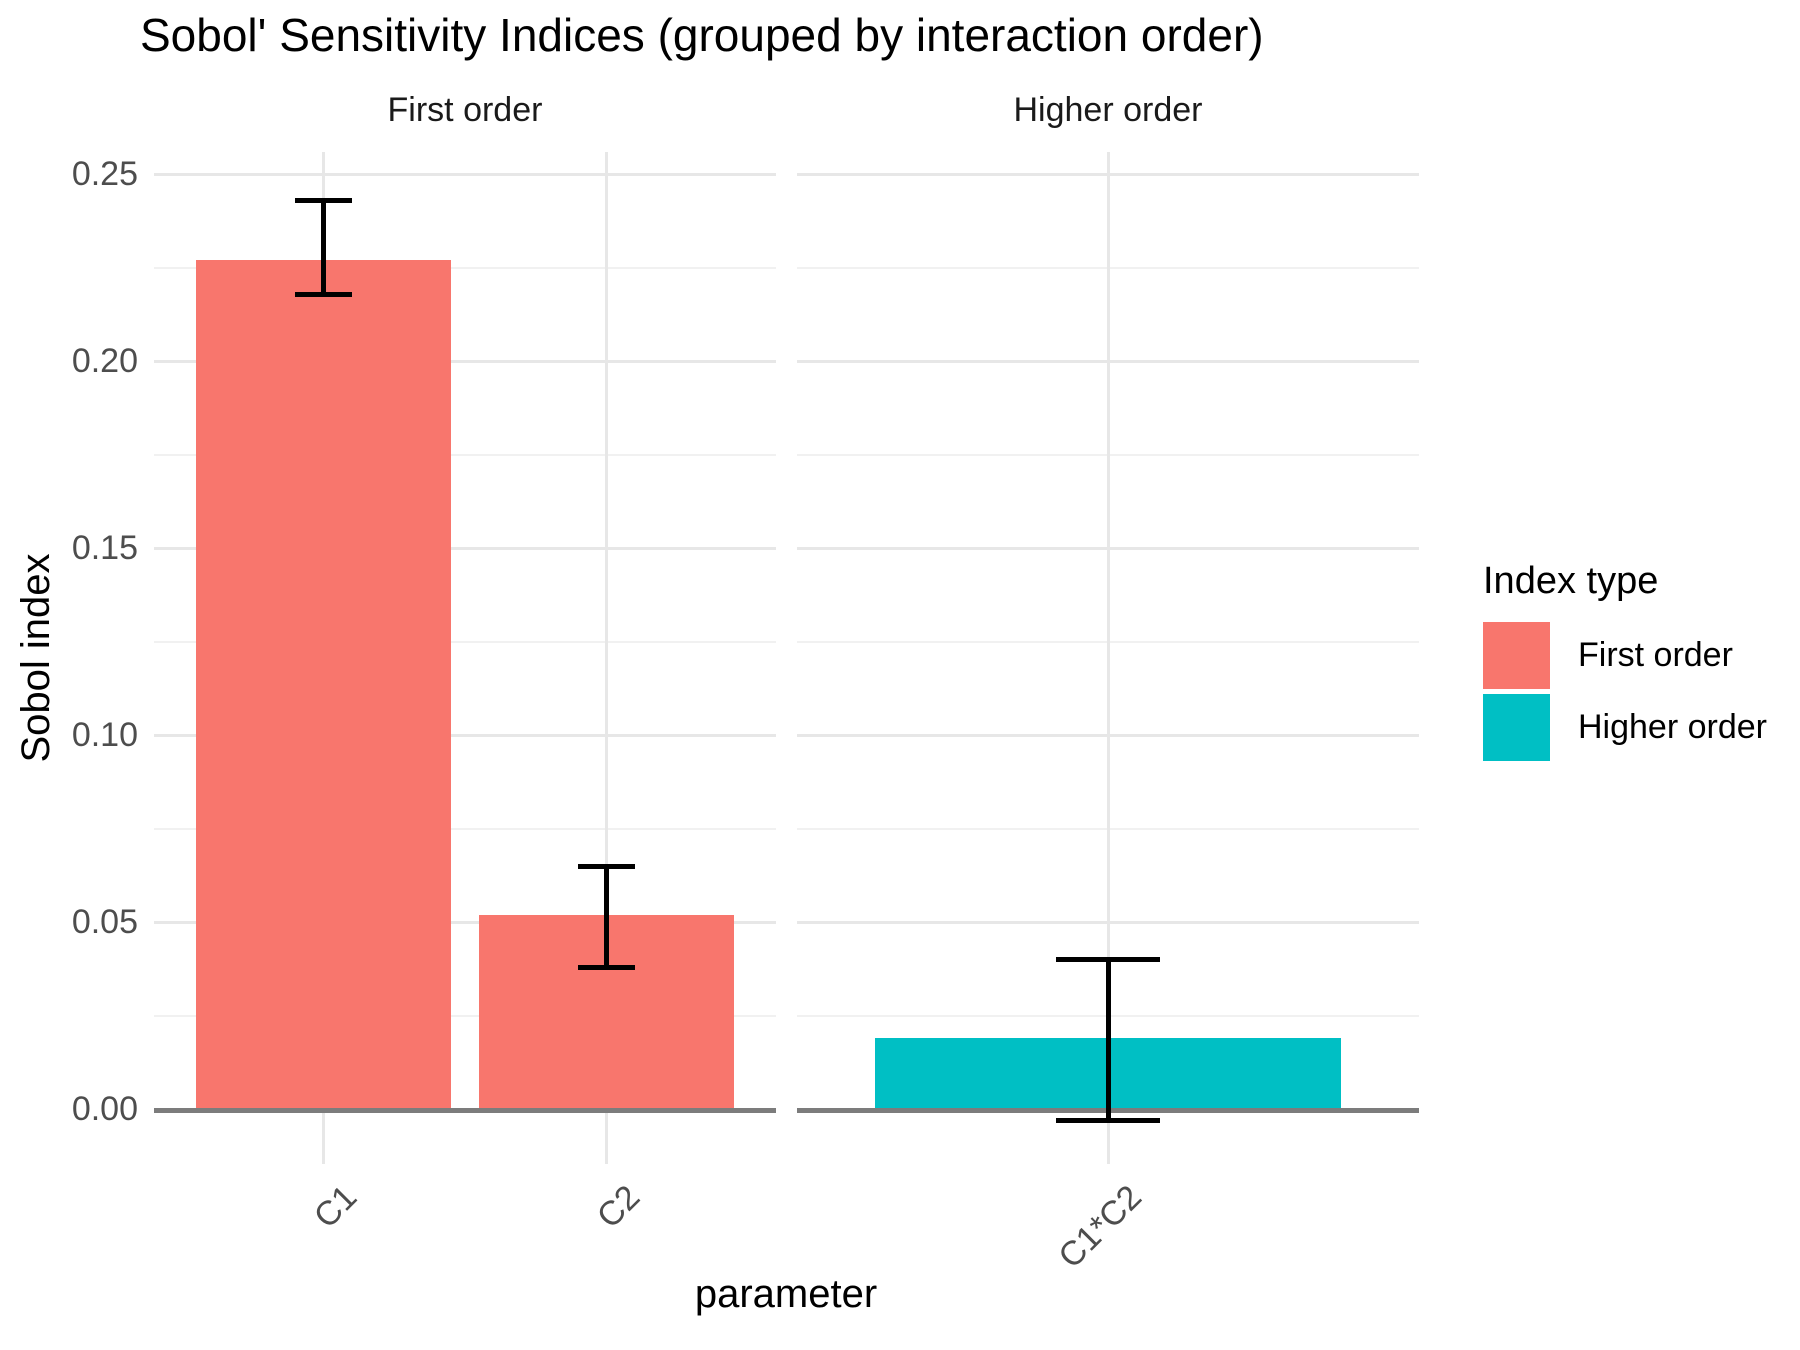  I want to click on zero-axis-line, so click(465, 1110).